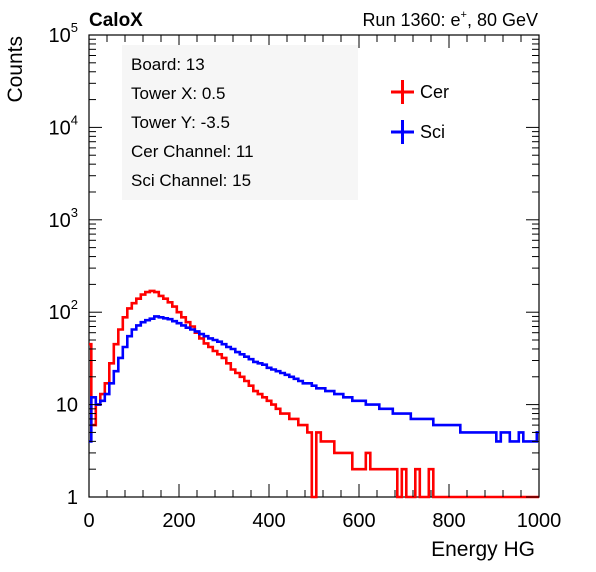 This screenshot has height=572, width=596. I want to click on x-tick-label: 600, so click(358, 521).